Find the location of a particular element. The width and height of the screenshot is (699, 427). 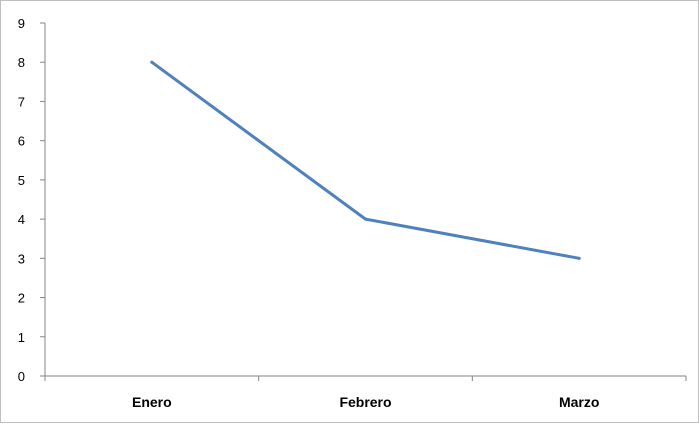

y-tick-label: 4 is located at coordinates (21, 219).